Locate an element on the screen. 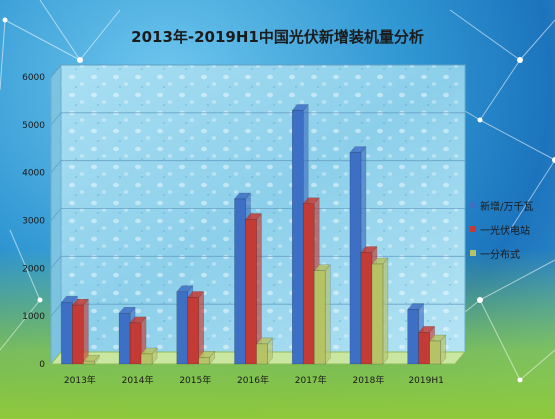 Image resolution: width=555 pixels, height=419 pixels. y-tick-label: 4000 is located at coordinates (33, 174).